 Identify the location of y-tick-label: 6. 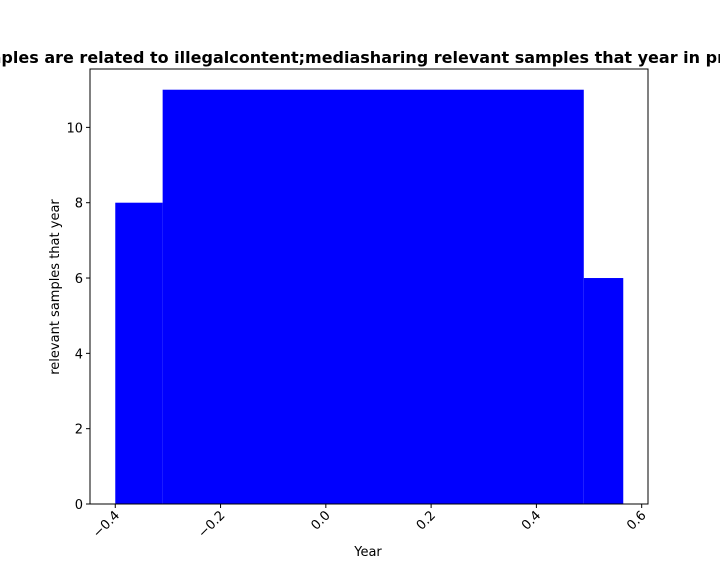
(79, 279).